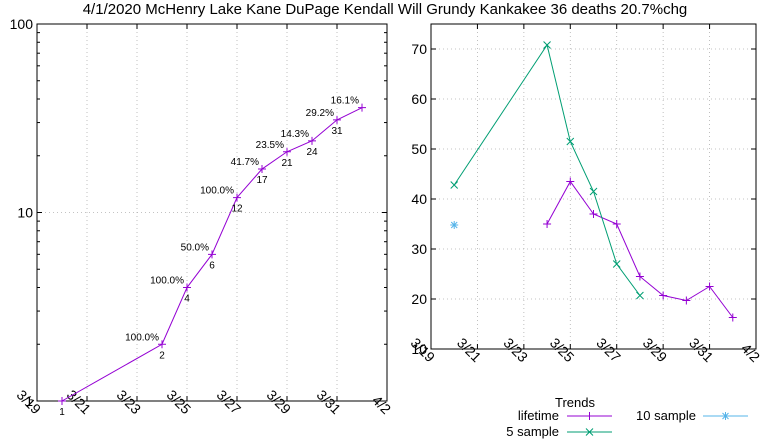 The height and width of the screenshot is (441, 771). I want to click on legend-label-10-sample: 10 sample, so click(666, 415).